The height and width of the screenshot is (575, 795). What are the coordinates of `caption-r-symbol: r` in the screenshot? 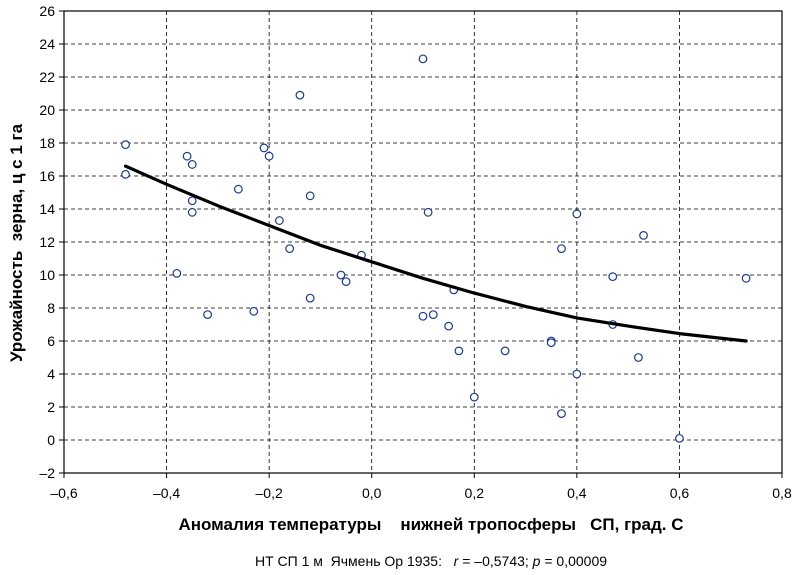 It's located at (457, 561).